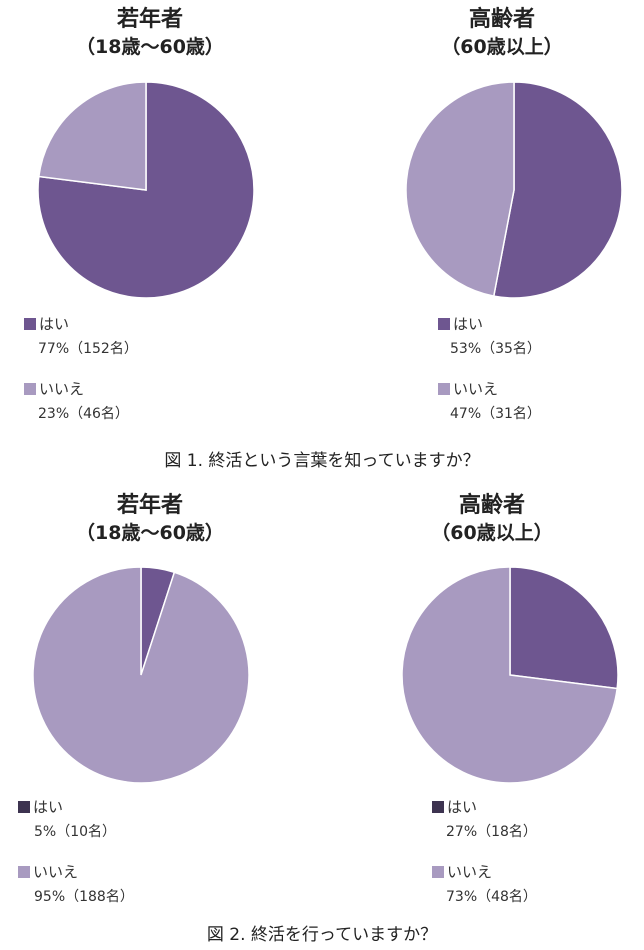  What do you see at coordinates (84, 897) in the screenshot?
I see `legend-value-no: 95%（188名）` at bounding box center [84, 897].